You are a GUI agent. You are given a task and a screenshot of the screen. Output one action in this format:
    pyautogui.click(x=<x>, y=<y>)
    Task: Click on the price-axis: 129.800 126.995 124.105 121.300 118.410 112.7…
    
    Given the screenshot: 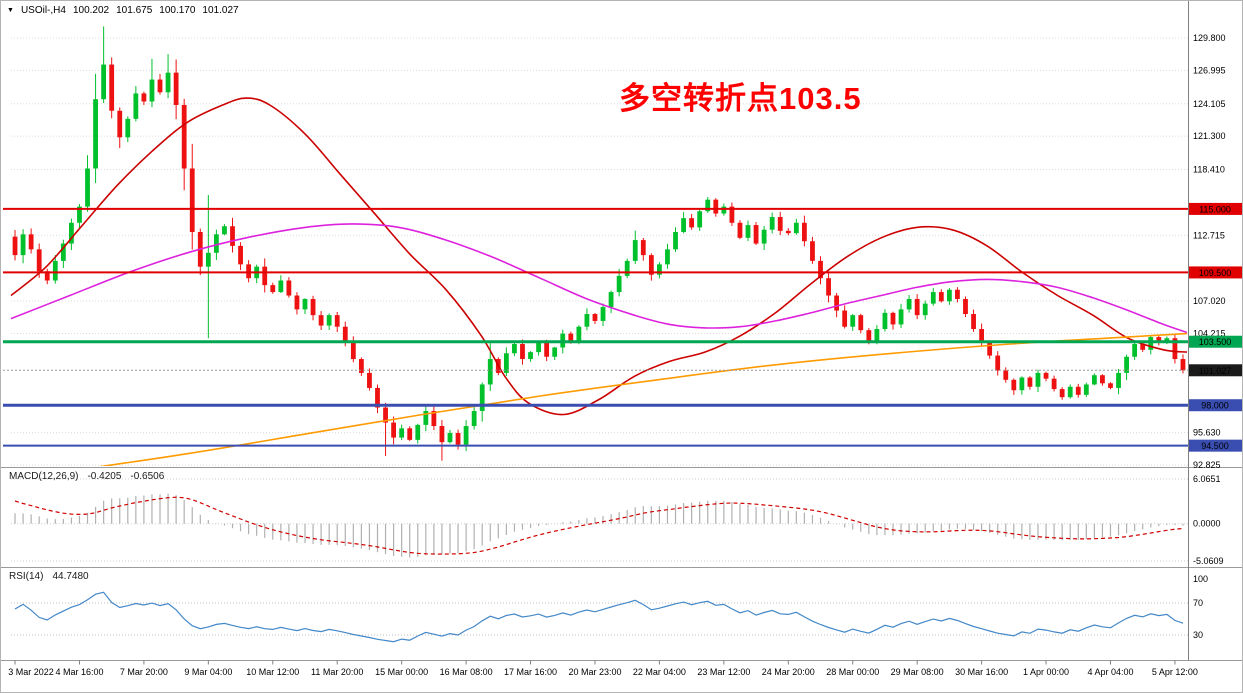 What is the action you would take?
    pyautogui.click(x=1215, y=251)
    